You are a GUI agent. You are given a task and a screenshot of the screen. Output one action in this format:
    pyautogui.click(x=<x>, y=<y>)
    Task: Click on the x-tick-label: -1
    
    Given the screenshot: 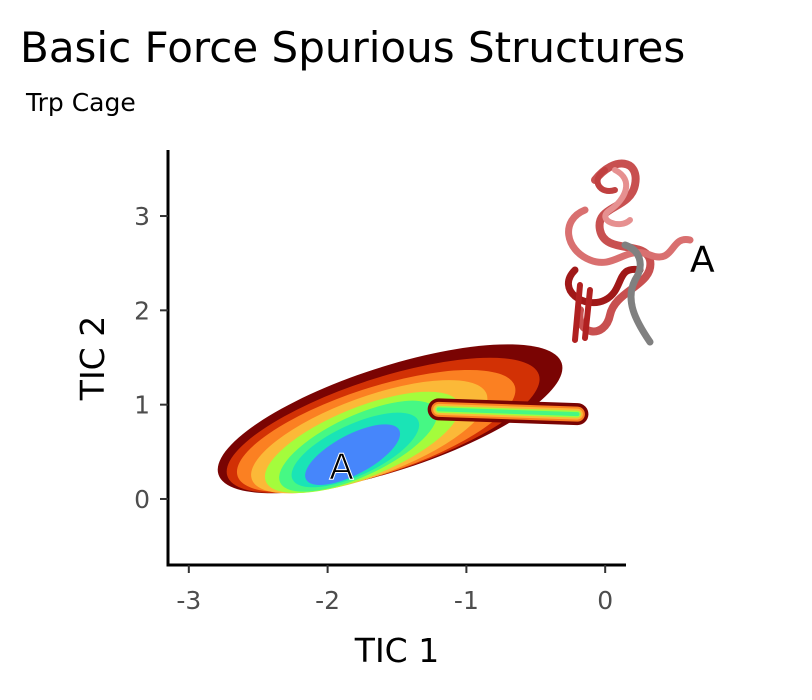 What is the action you would take?
    pyautogui.click(x=466, y=600)
    